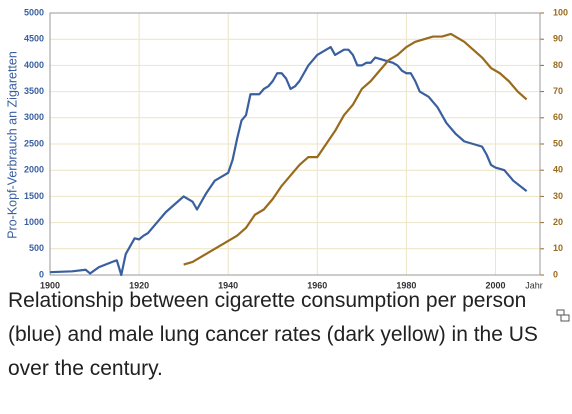  What do you see at coordinates (558, 65) in the screenshot?
I see `y2-tick-label: 80` at bounding box center [558, 65].